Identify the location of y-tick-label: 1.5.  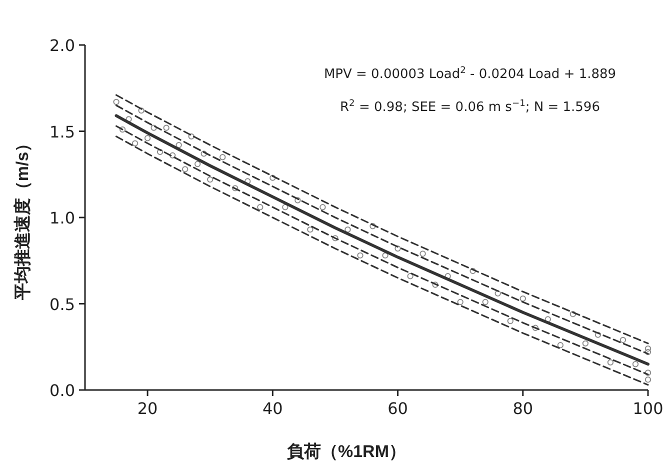
(62, 132).